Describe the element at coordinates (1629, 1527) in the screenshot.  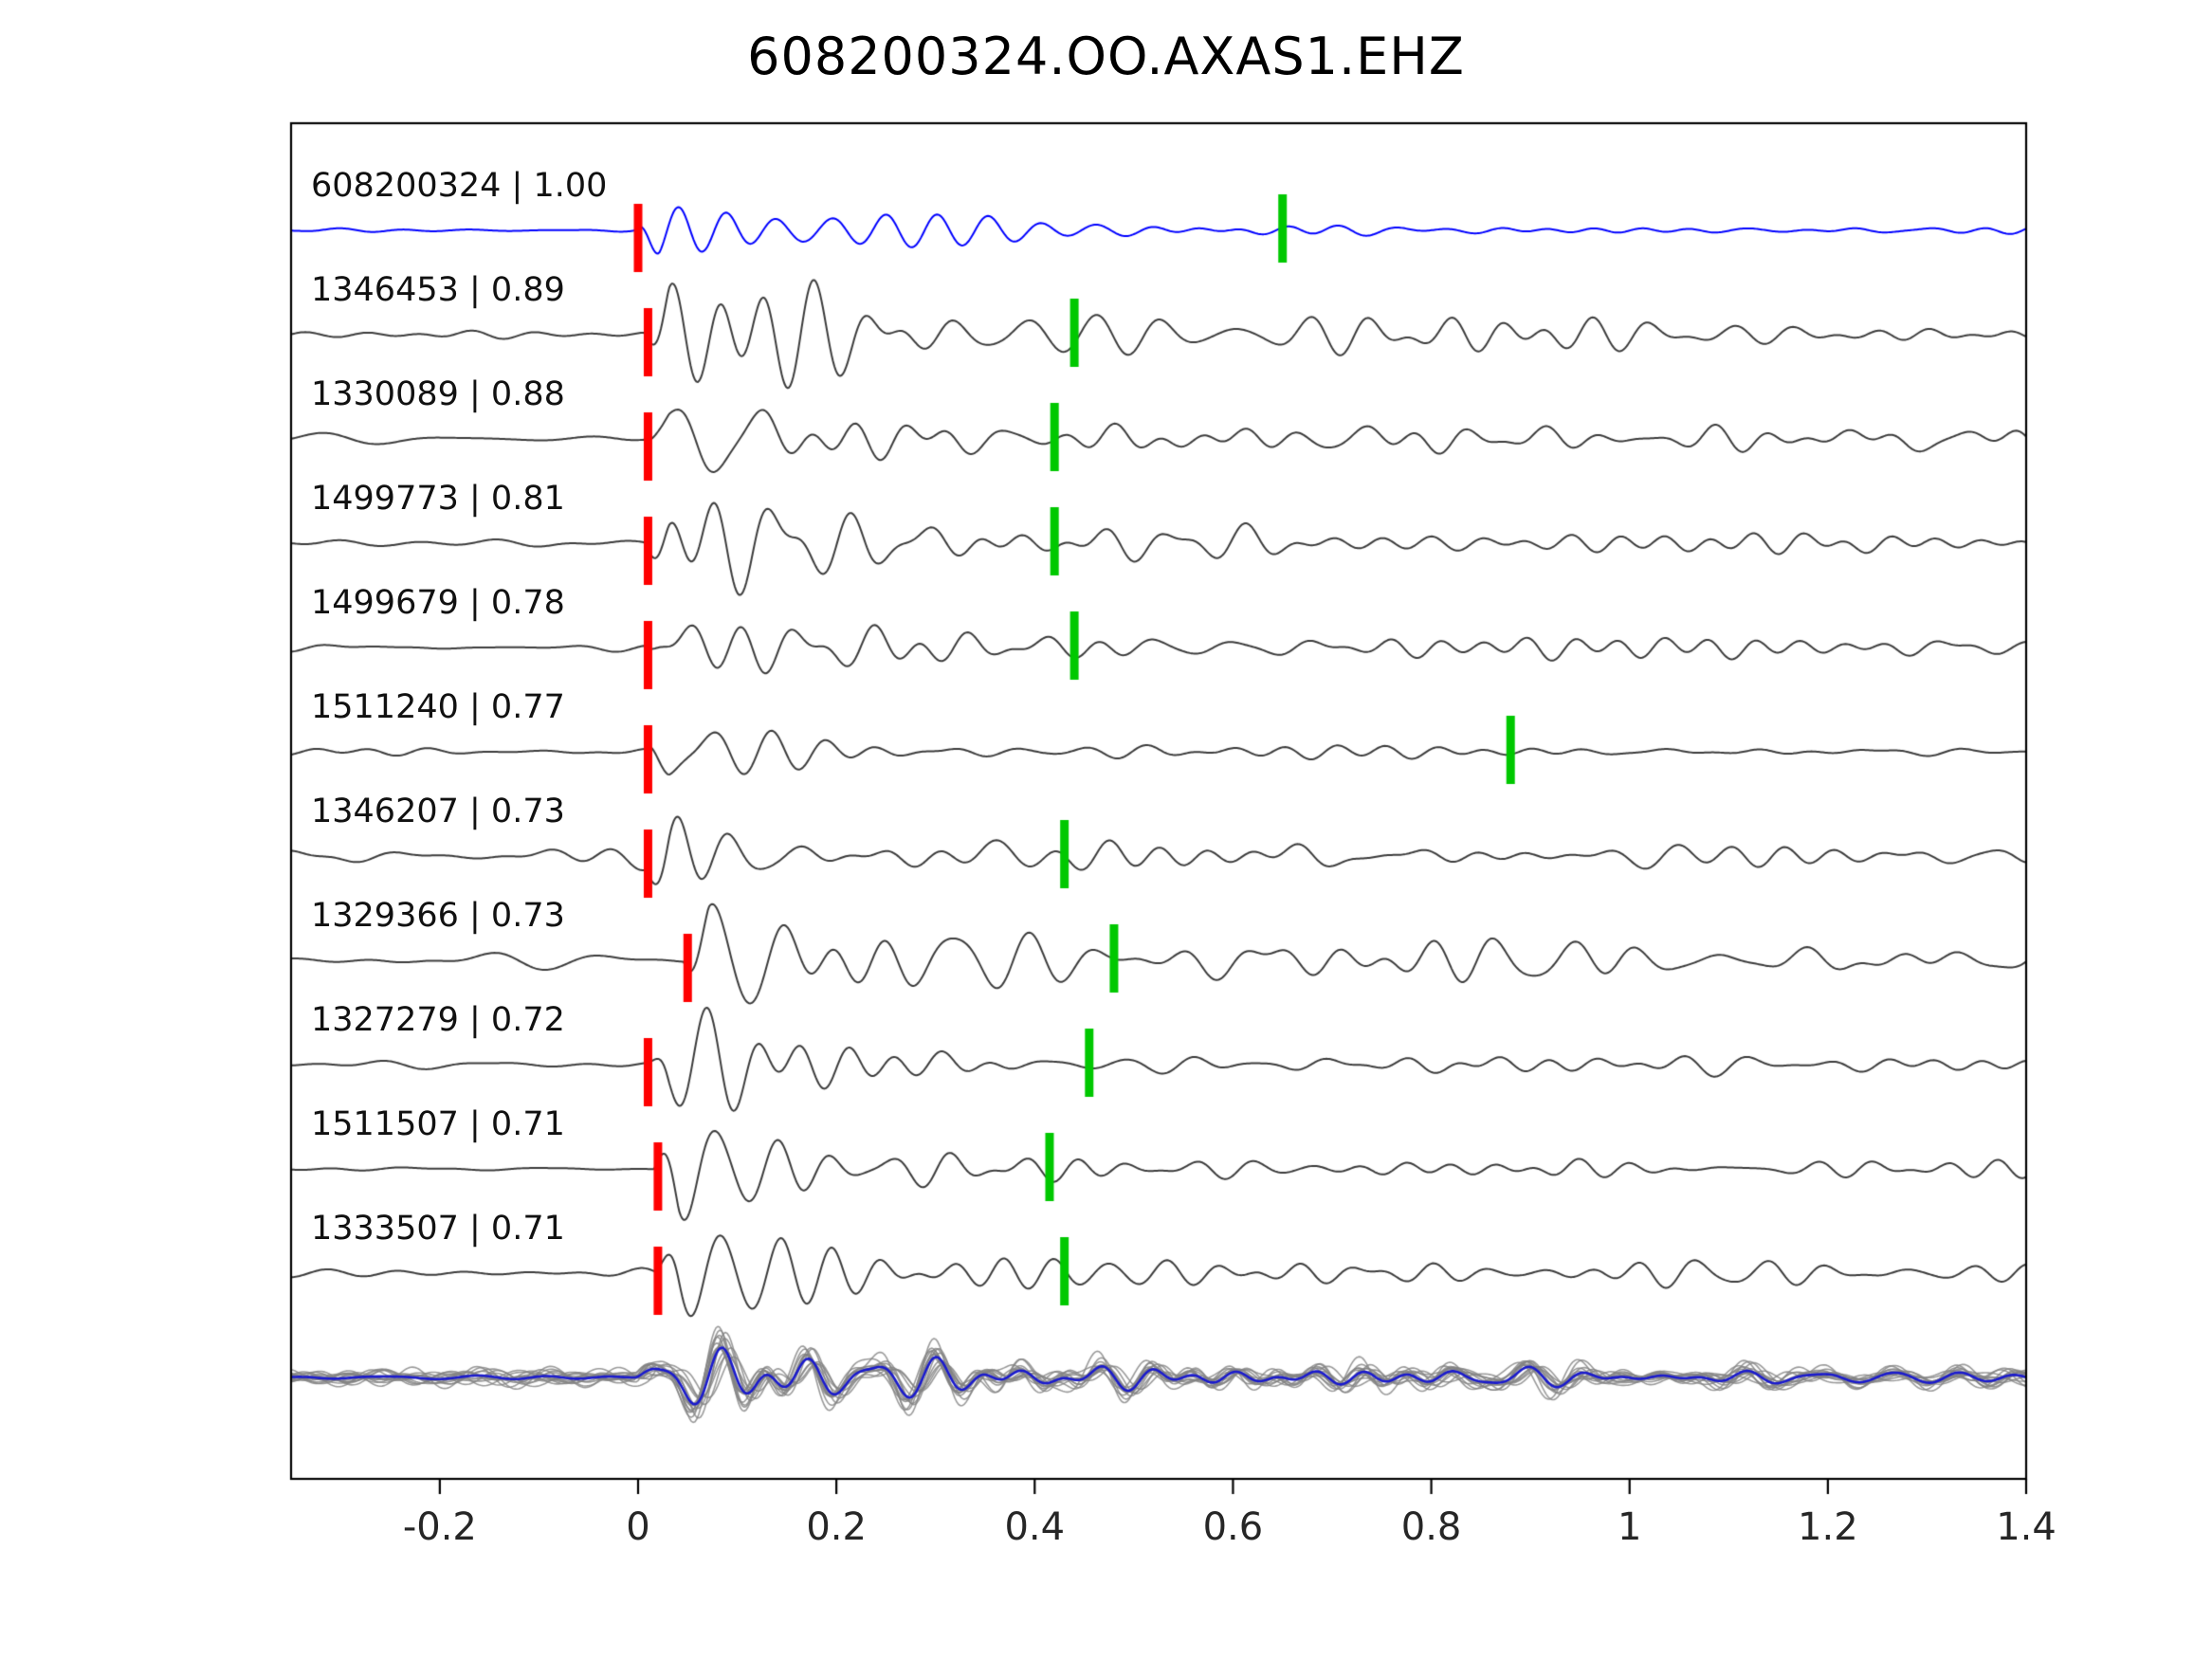
I see `x-tick-label-6: 1` at that location.